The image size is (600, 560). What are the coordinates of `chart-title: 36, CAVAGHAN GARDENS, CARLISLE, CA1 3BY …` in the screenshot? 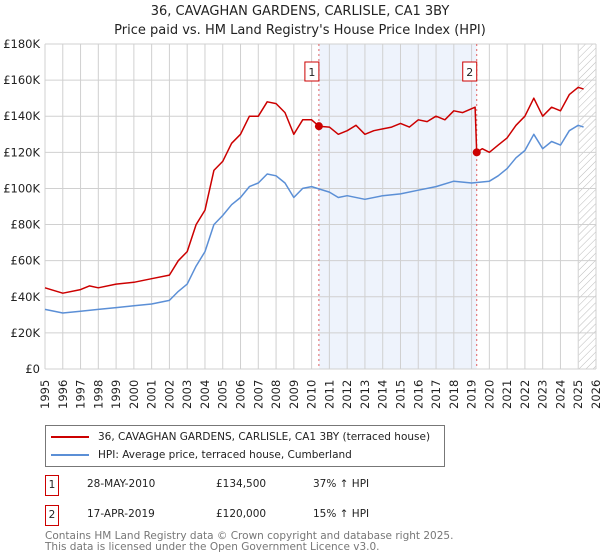 It's located at (300, 21).